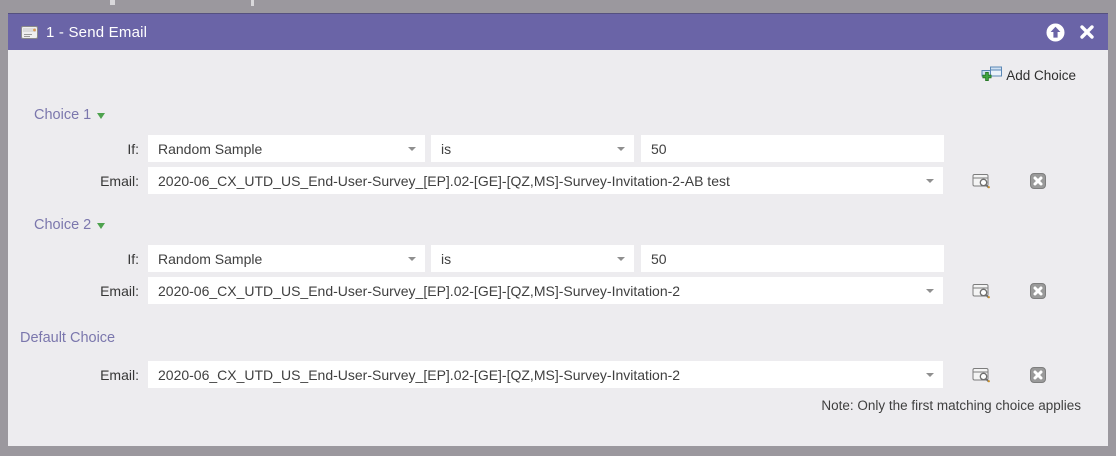 This screenshot has width=1116, height=456. Describe the element at coordinates (564, 338) in the screenshot. I see `default-choice-header: Default Choice` at that location.